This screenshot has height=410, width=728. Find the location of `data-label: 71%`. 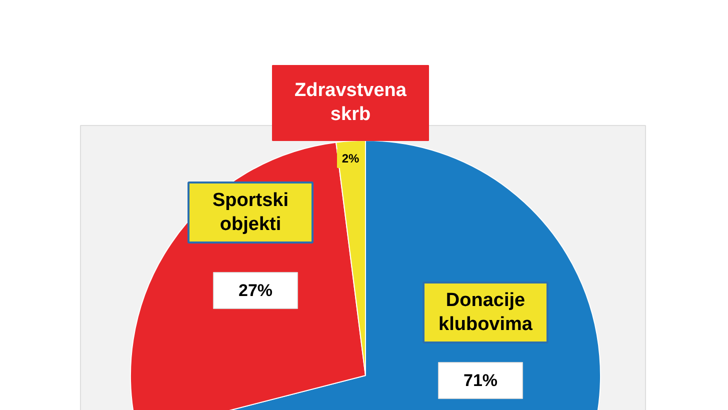

data-label: 71% is located at coordinates (480, 380).